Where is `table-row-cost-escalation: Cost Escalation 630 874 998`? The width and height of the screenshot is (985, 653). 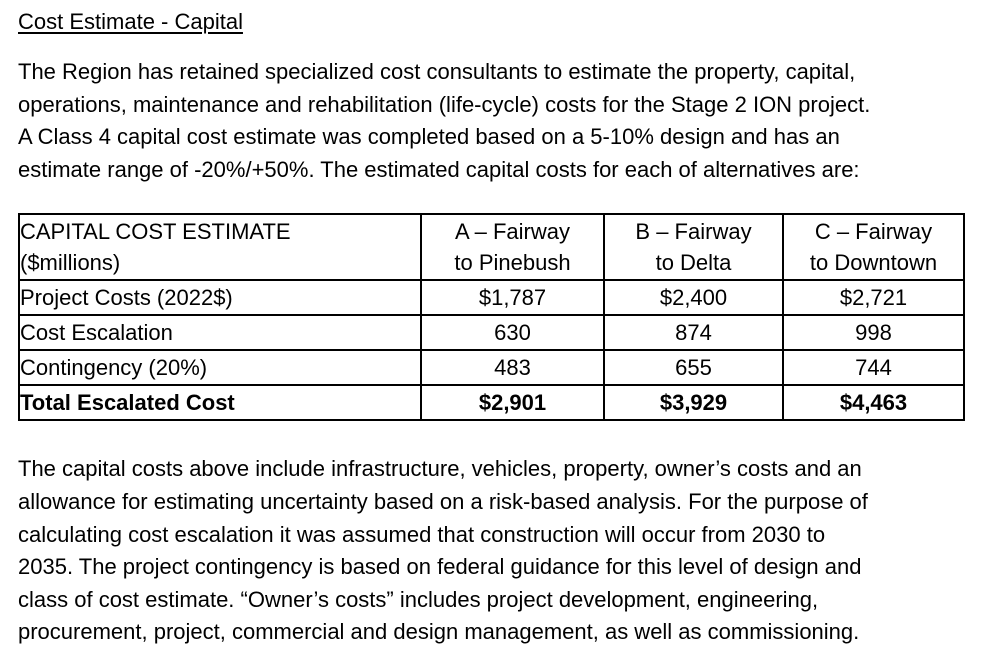 table-row-cost-escalation: Cost Escalation 630 874 998 is located at coordinates (491, 333).